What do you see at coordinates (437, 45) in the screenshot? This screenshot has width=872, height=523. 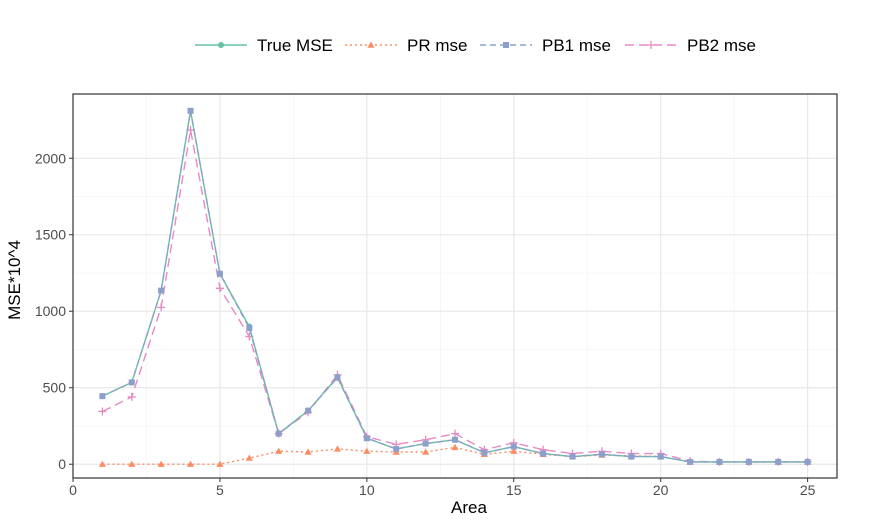 I see `legend-label: PR mse` at bounding box center [437, 45].